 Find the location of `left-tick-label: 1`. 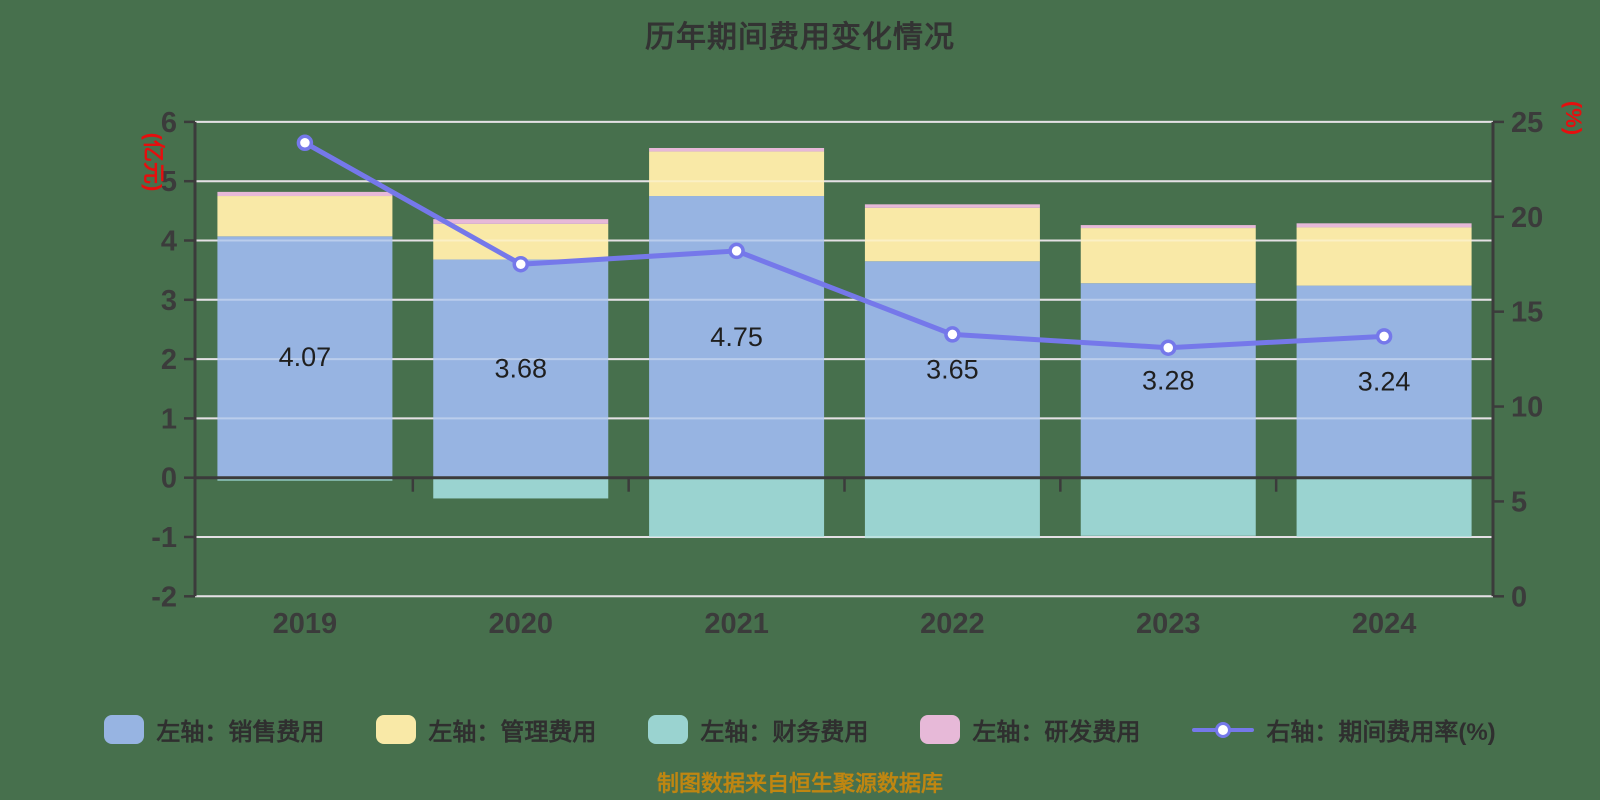

left-tick-label: 1 is located at coordinates (169, 419).